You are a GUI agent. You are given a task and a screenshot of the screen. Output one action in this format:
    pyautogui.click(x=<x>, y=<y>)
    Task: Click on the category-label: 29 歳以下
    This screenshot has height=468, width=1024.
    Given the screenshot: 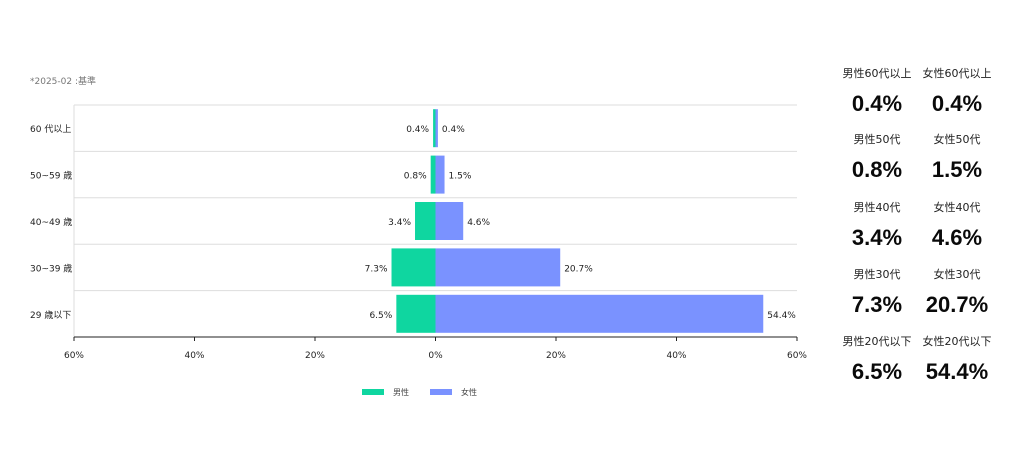 What is the action you would take?
    pyautogui.click(x=50, y=315)
    